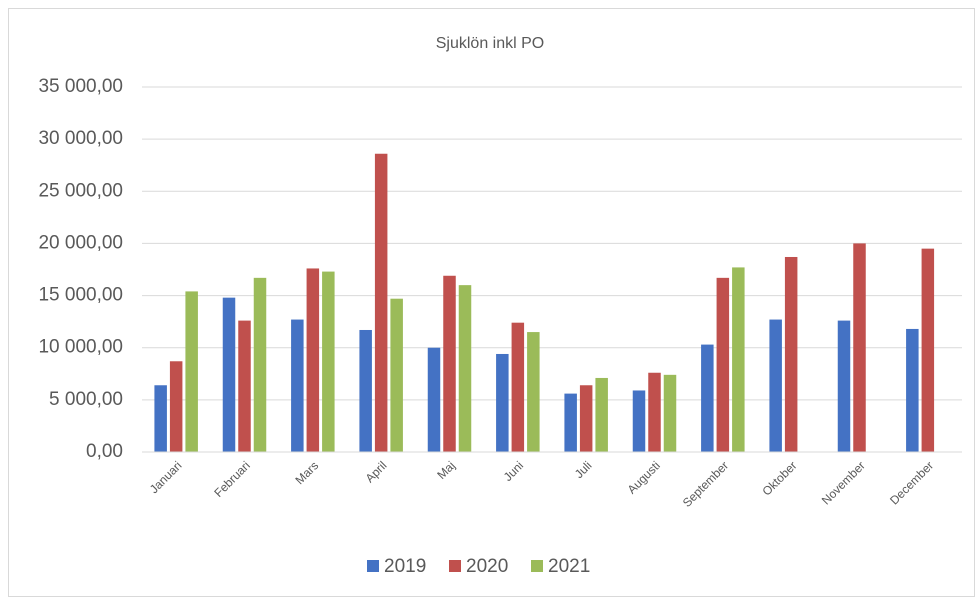  I want to click on y-tick-label: 5 000,00, so click(86, 399).